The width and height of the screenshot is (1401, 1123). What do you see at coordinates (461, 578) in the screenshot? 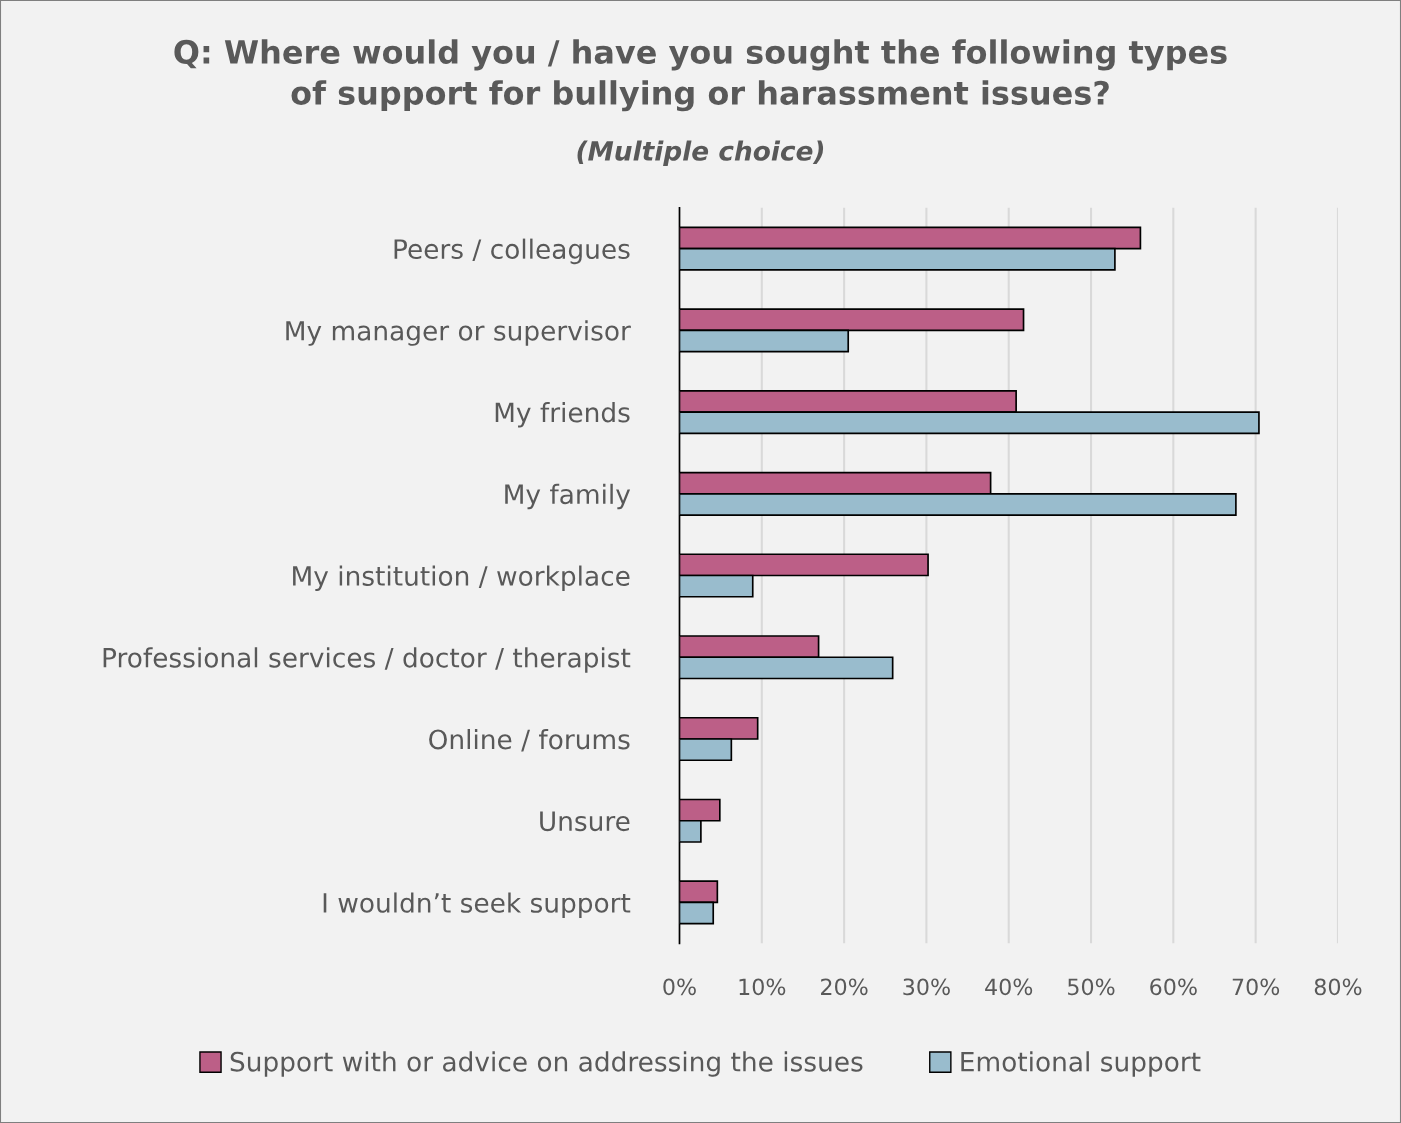
I see `y-tick-label: My institution / workplace` at bounding box center [461, 578].